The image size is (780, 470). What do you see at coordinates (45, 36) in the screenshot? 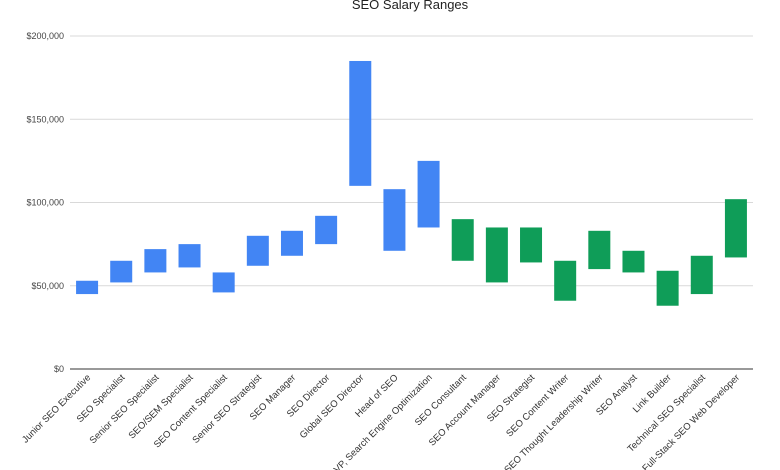
I see `y-tick-label: $200,000` at bounding box center [45, 36].